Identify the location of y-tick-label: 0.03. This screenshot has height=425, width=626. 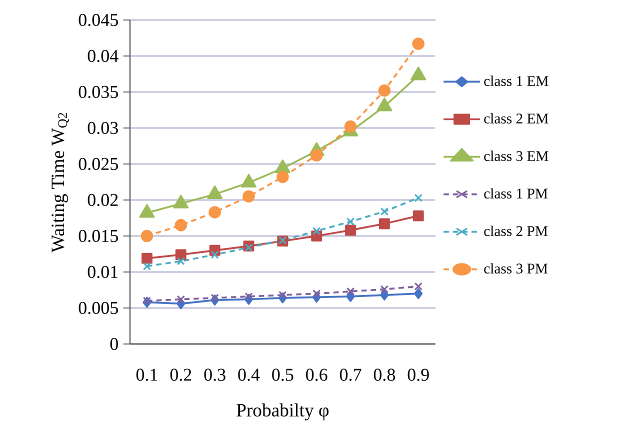
(103, 128).